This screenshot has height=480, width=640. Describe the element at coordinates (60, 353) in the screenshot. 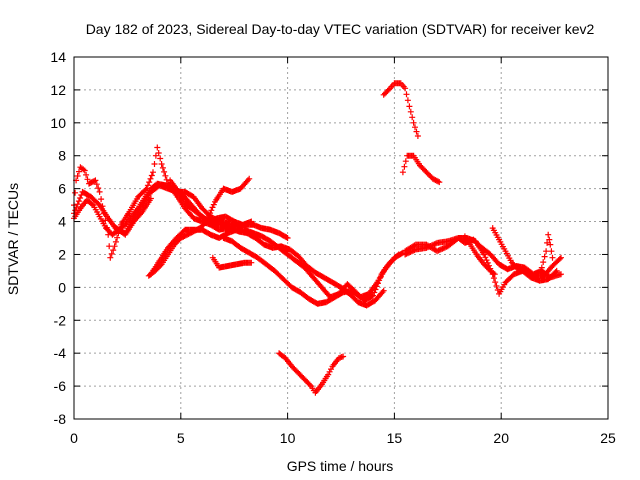

I see `y-tick-label: -4` at that location.